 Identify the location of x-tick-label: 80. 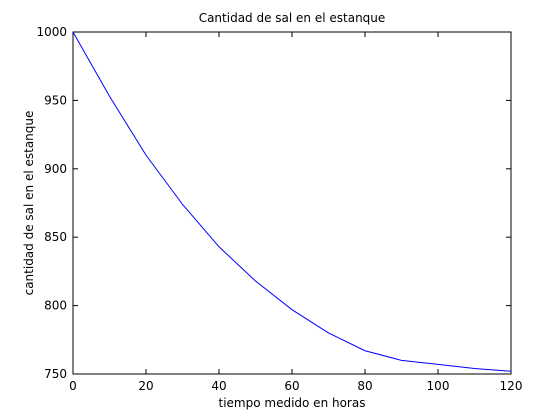
(364, 386).